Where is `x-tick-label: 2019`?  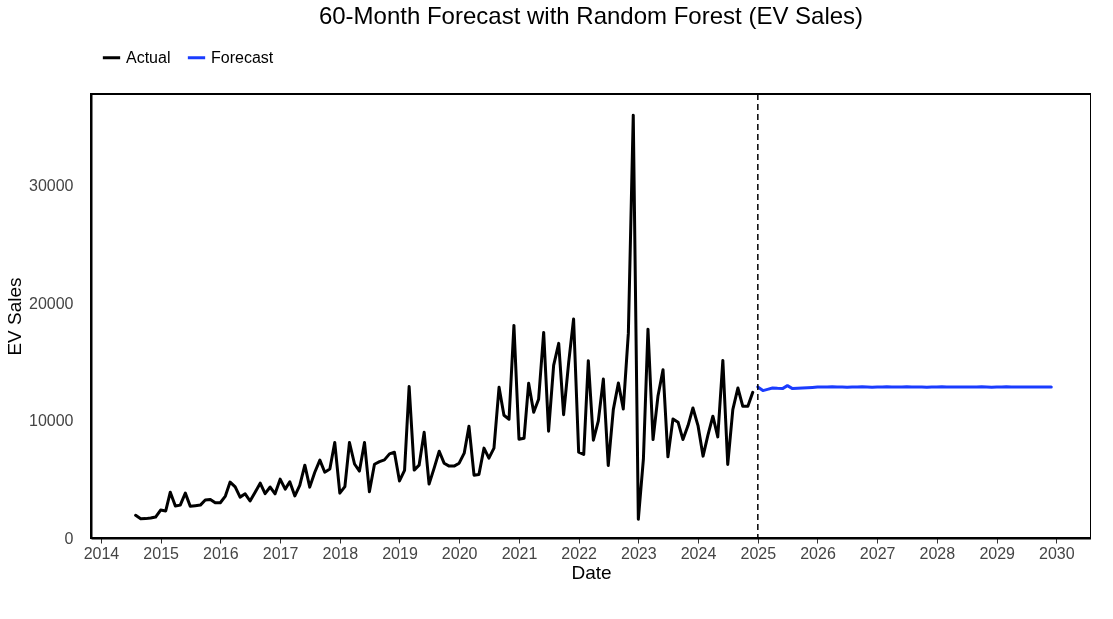
x-tick-label: 2019 is located at coordinates (400, 553).